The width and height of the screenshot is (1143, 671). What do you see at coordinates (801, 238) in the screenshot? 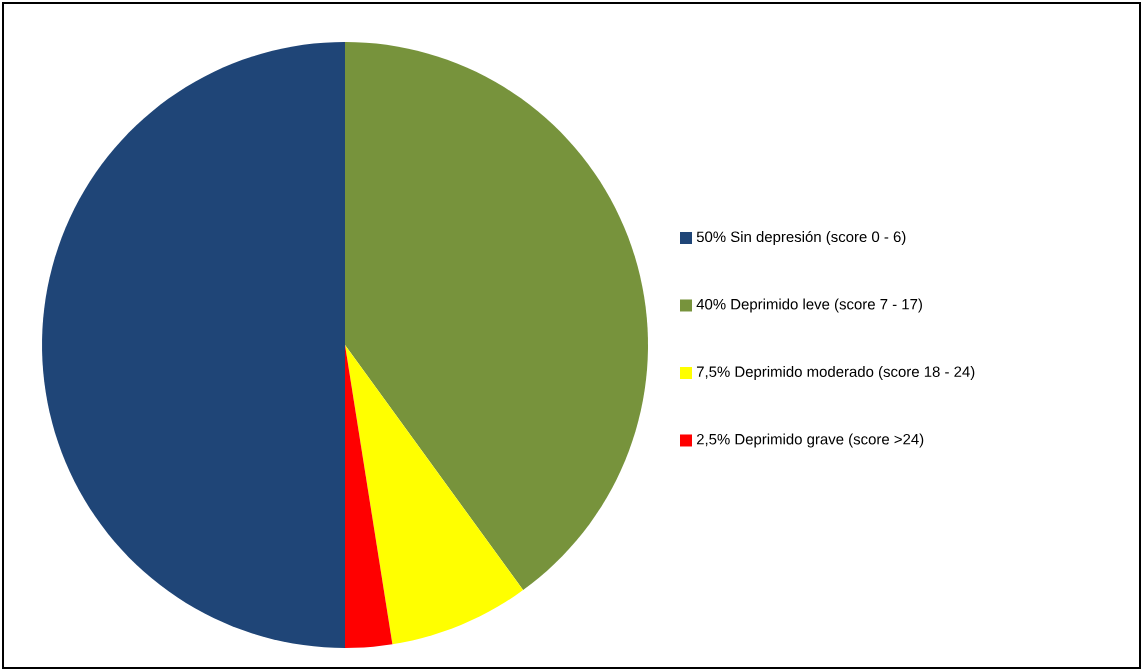
I see `legend-label: 50% Sin depresión (score 0 - 6)` at bounding box center [801, 238].